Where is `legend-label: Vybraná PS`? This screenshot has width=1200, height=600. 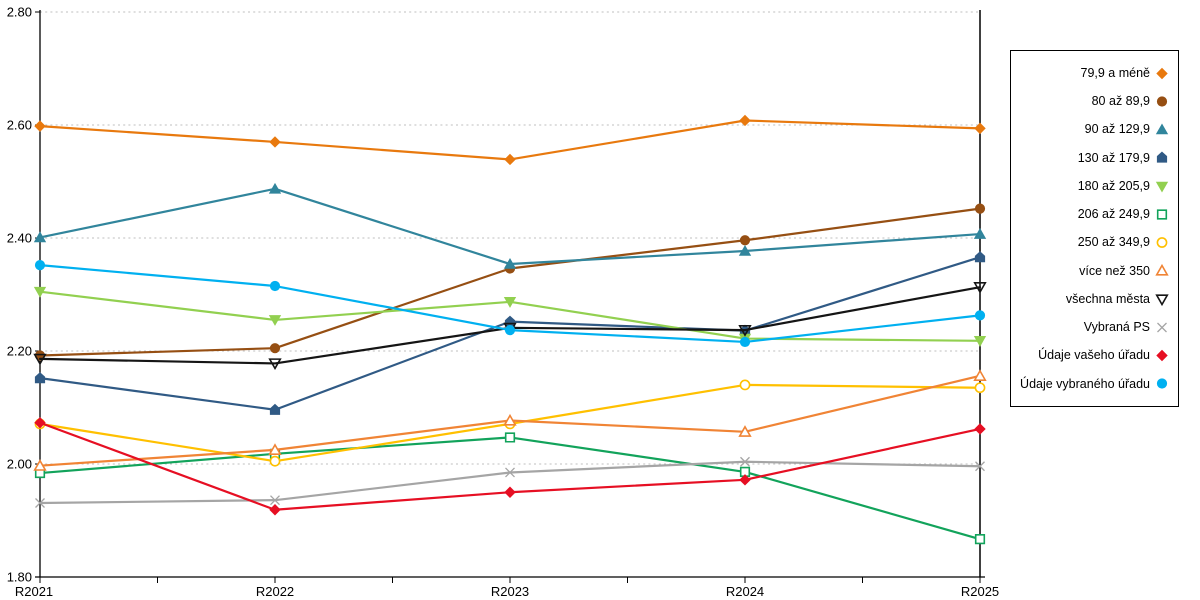
legend-label: Vybraná PS is located at coordinates (1116, 327).